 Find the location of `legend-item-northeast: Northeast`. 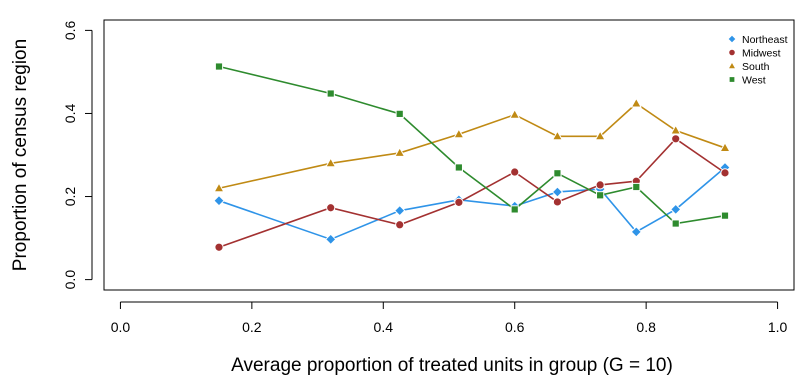

legend-item-northeast: Northeast is located at coordinates (757, 40).